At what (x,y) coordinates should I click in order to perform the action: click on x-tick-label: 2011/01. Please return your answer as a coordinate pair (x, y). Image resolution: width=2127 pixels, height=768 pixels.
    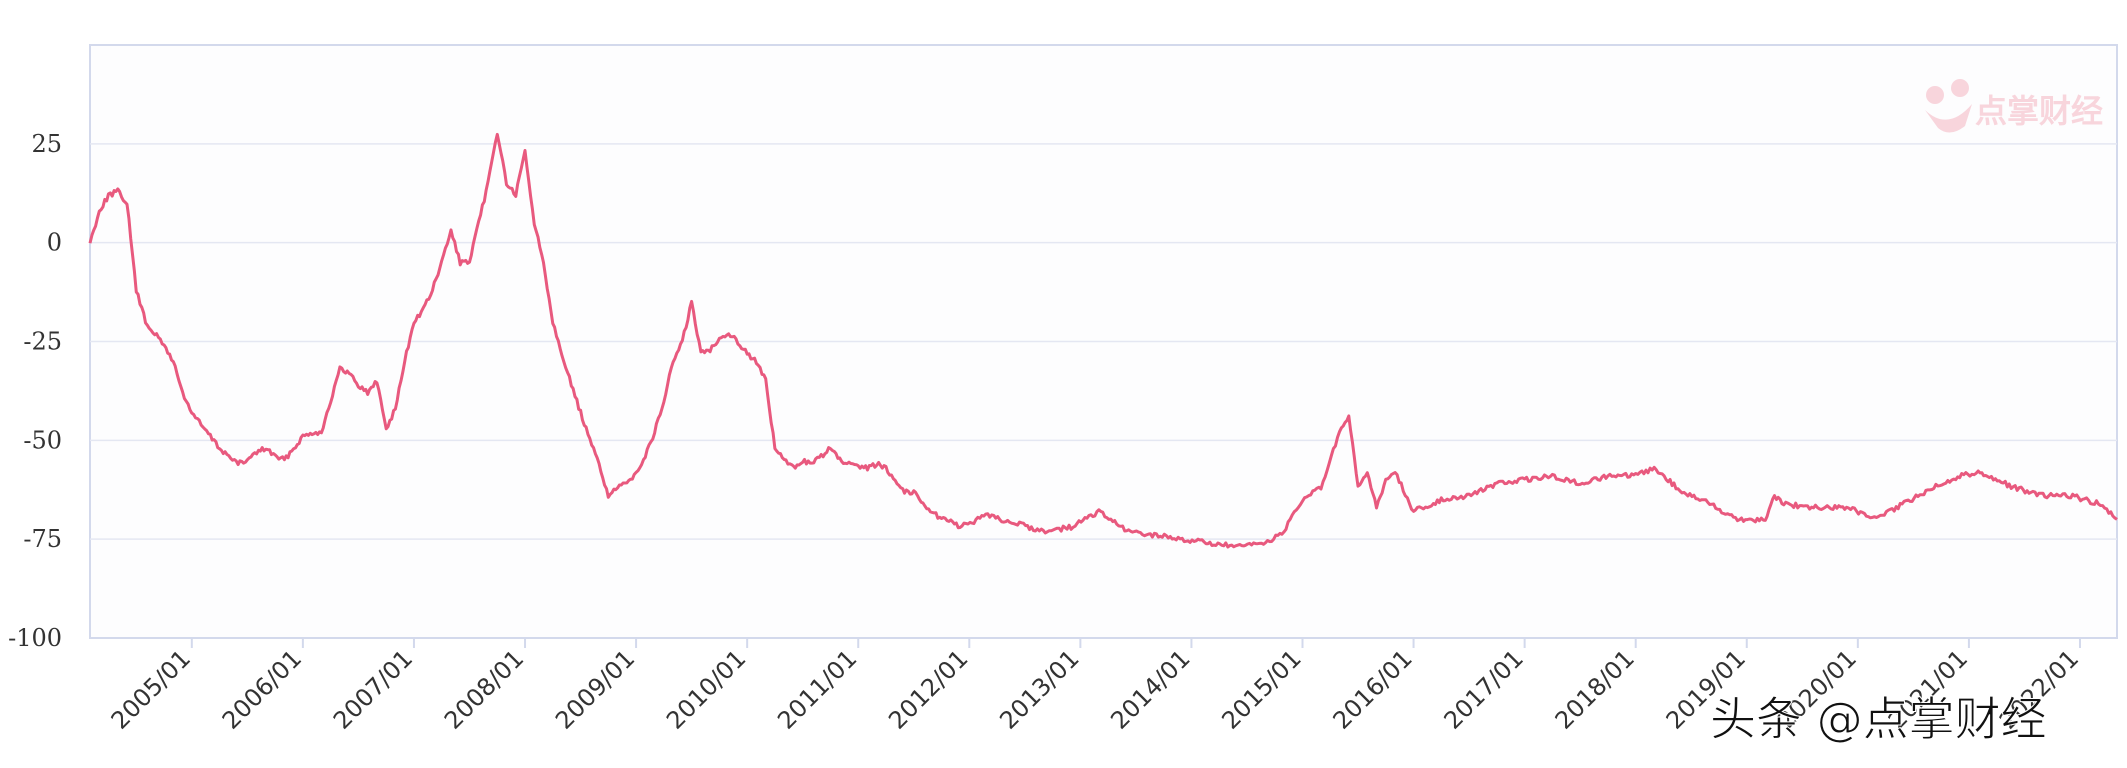
    Looking at the image, I should click on (817, 689).